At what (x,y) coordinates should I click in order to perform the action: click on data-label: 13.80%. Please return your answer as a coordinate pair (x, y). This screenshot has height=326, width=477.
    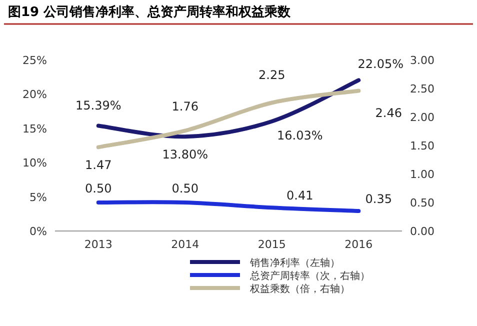
    Looking at the image, I should click on (185, 155).